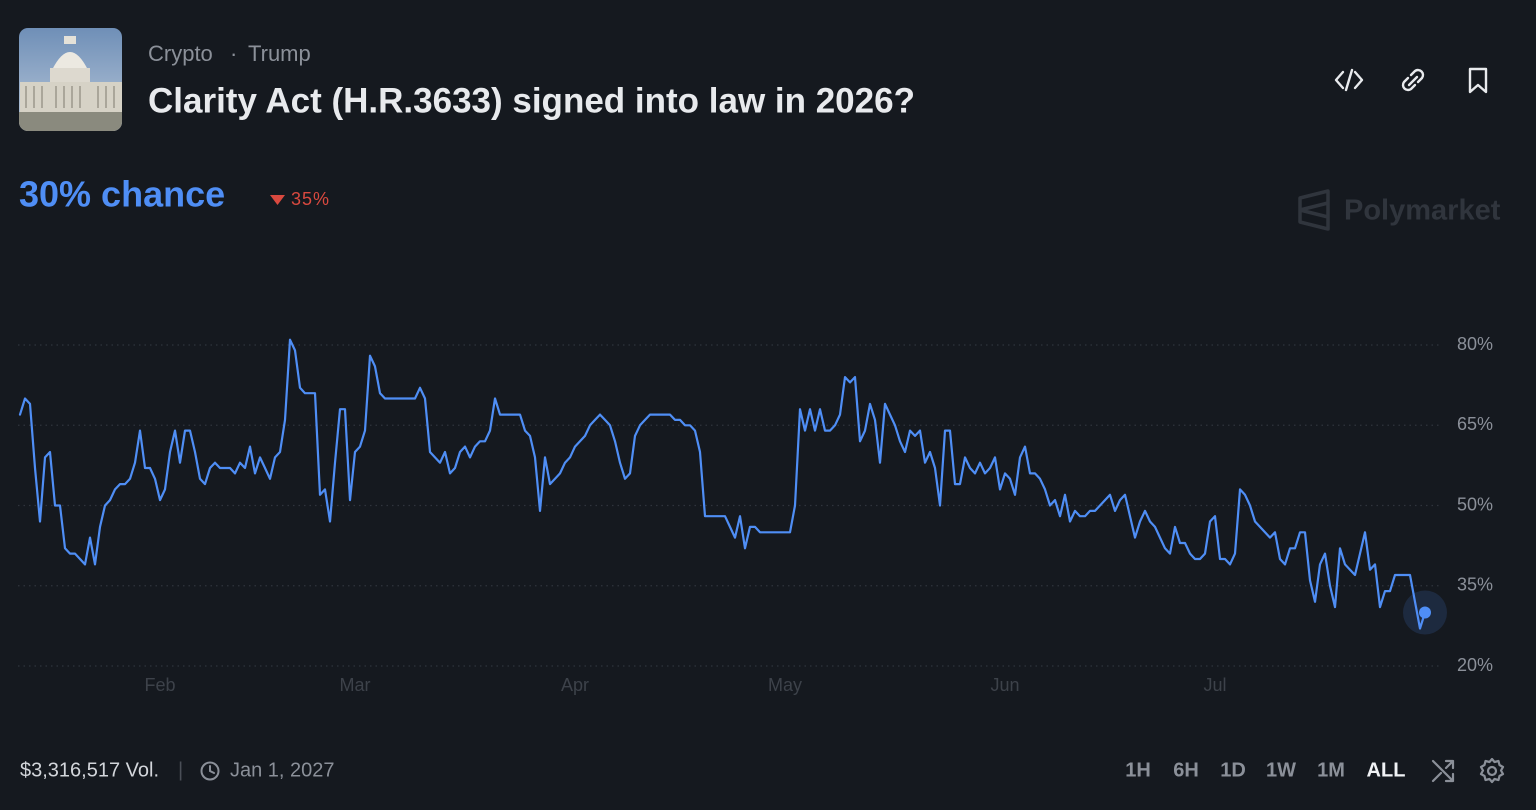 The image size is (1536, 810). What do you see at coordinates (1413, 80) in the screenshot?
I see `copy-link-button` at bounding box center [1413, 80].